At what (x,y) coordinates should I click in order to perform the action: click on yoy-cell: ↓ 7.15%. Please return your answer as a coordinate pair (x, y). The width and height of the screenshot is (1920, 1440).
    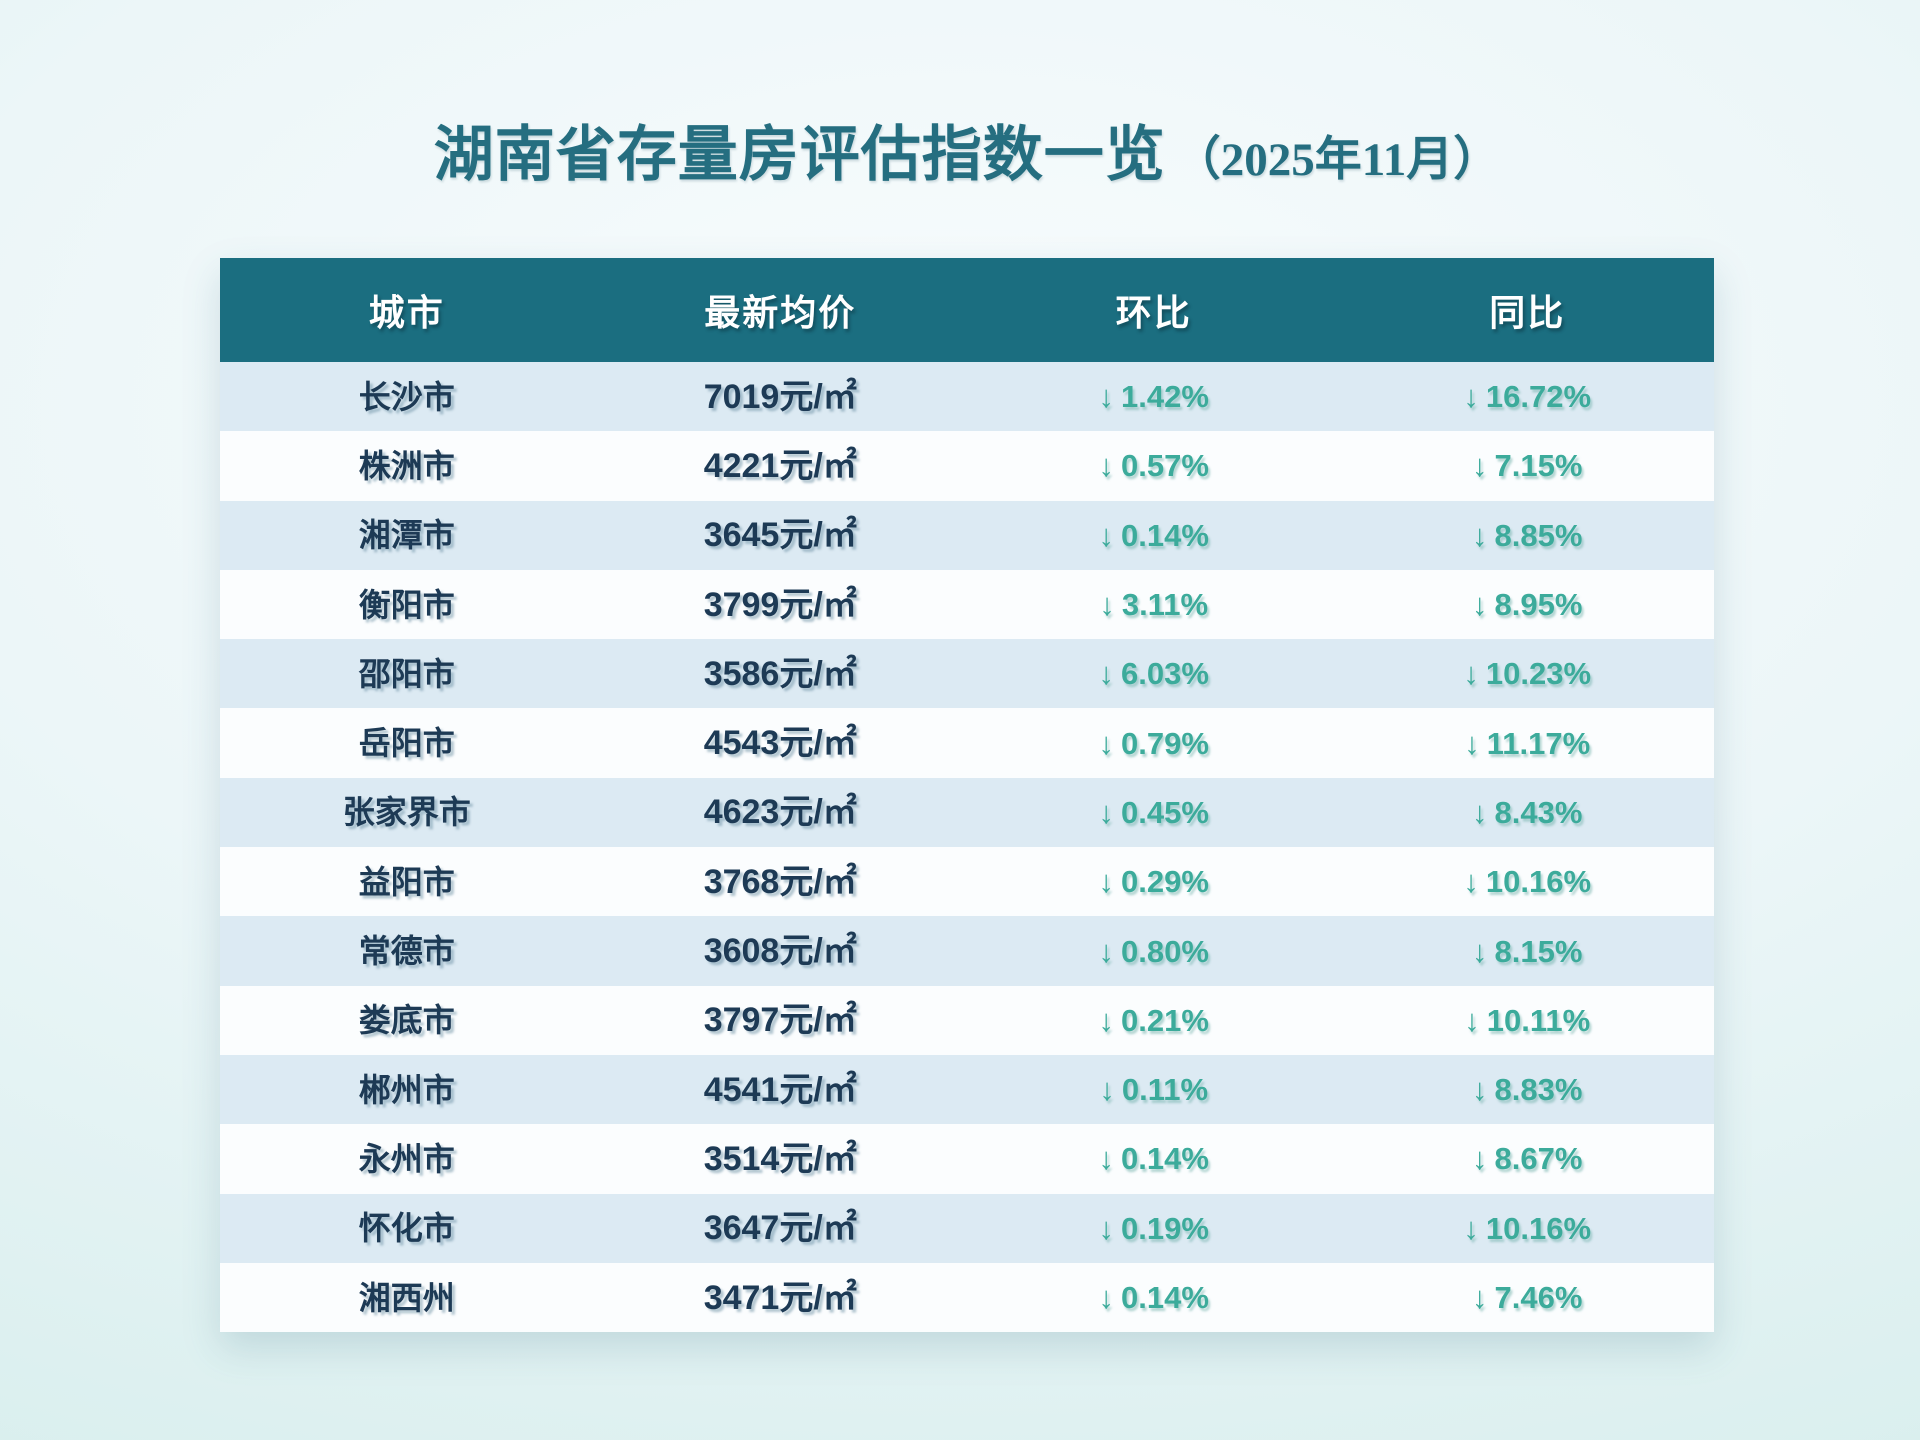
    Looking at the image, I should click on (1528, 465).